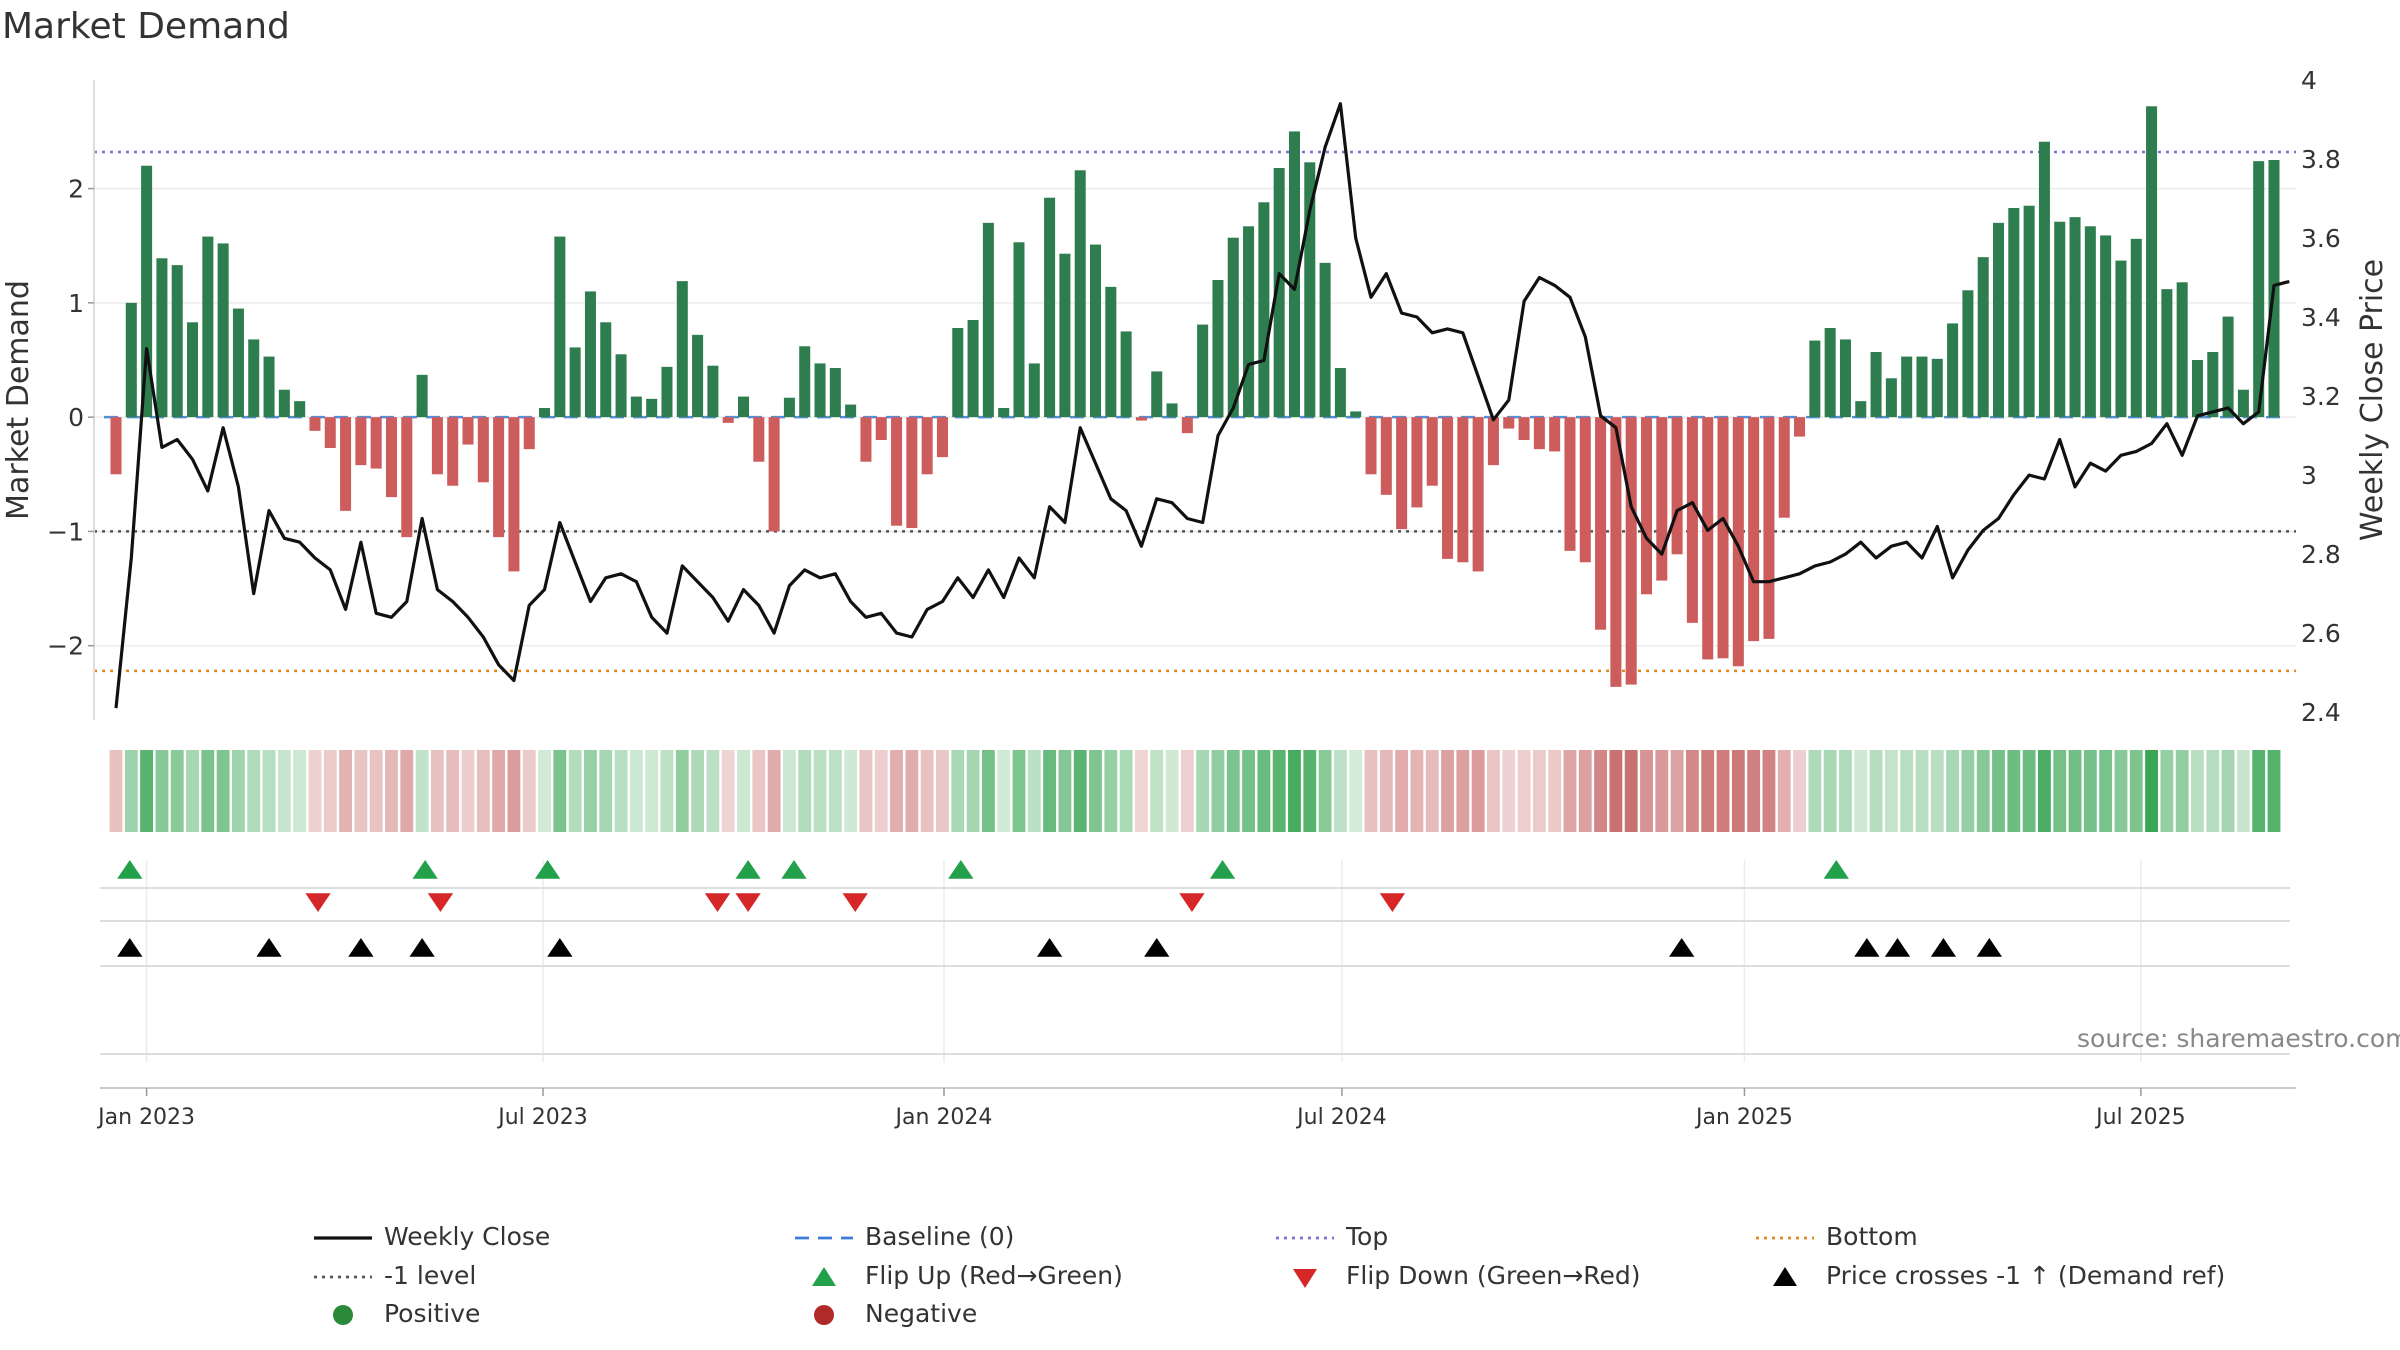 The height and width of the screenshot is (1350, 2400). I want to click on x-tick-label: Jul 2023, so click(542, 1117).